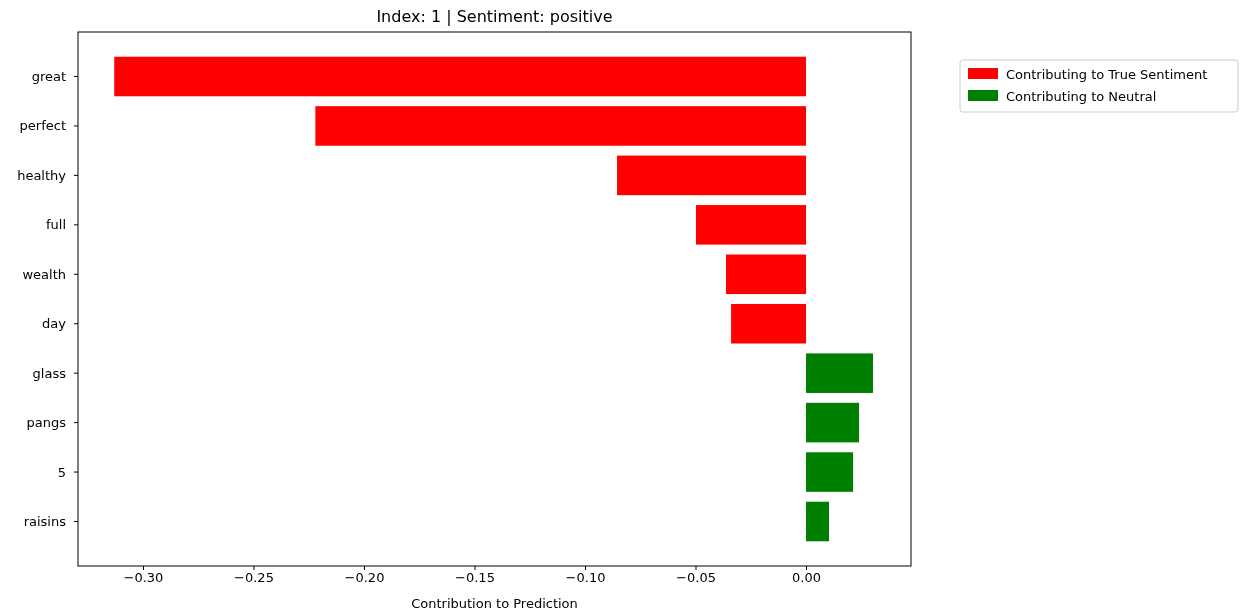 This screenshot has width=1246, height=615. I want to click on x-tick-label: −0.05, so click(696, 578).